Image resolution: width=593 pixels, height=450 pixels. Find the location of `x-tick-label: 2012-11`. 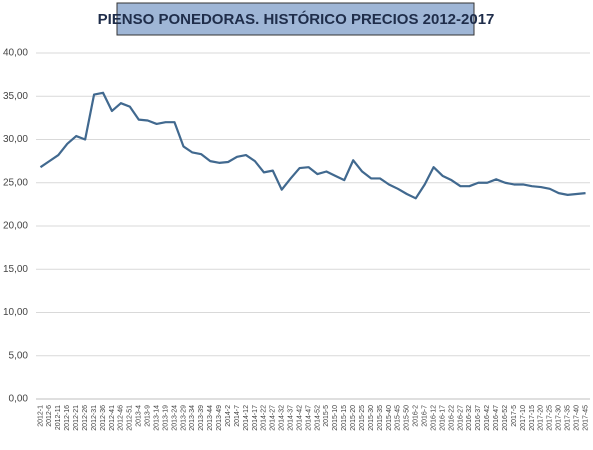

x-tick-label: 2012-11 is located at coordinates (58, 417).